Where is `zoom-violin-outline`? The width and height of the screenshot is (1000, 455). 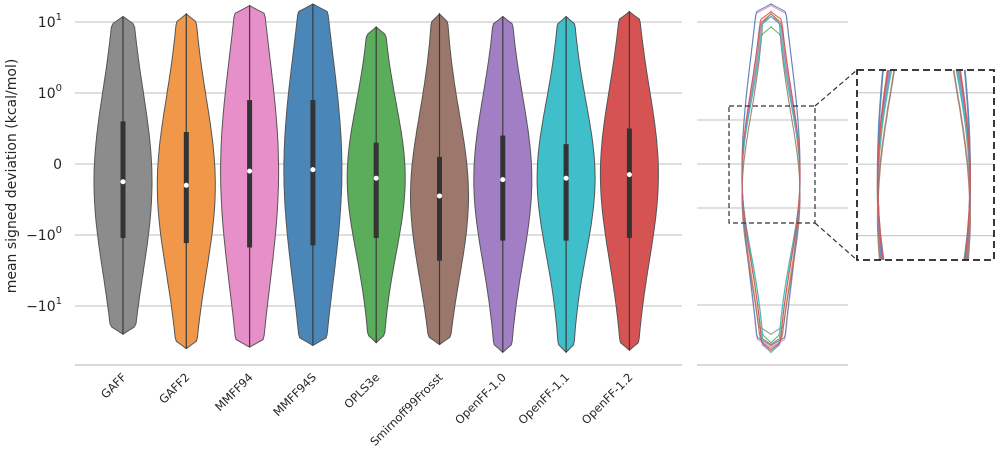
zoom-violin-outline is located at coordinates (923, 165).